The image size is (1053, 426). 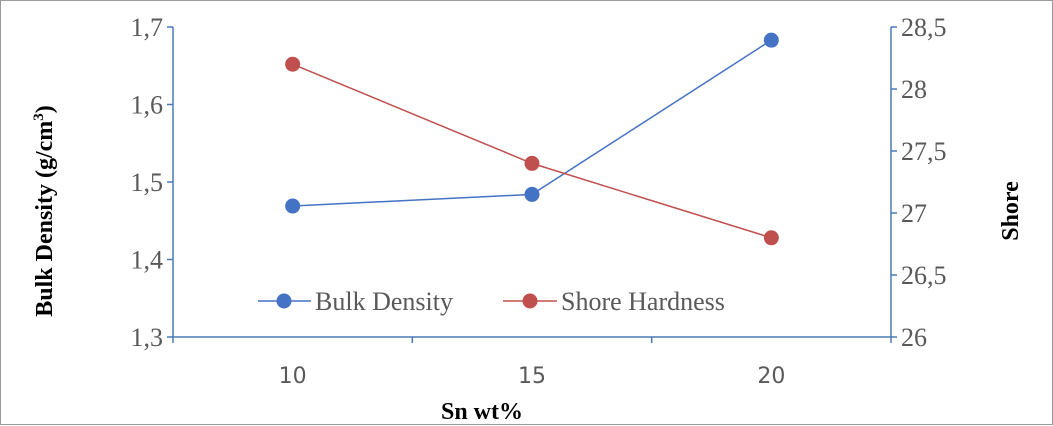 What do you see at coordinates (532, 376) in the screenshot?
I see `x-tick-label: 15` at bounding box center [532, 376].